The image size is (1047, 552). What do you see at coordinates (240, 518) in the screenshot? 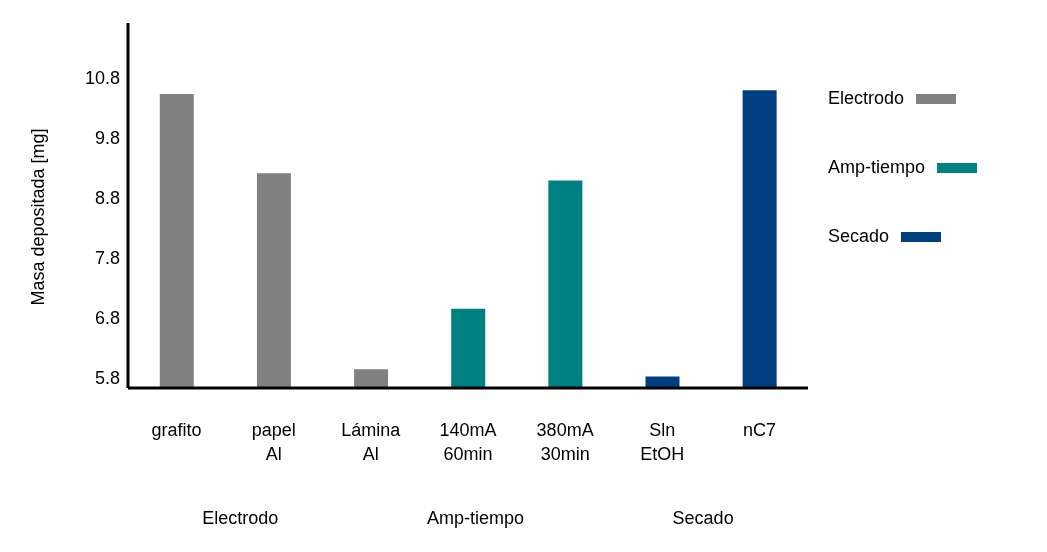
I see `text: Electrodo` at bounding box center [240, 518].